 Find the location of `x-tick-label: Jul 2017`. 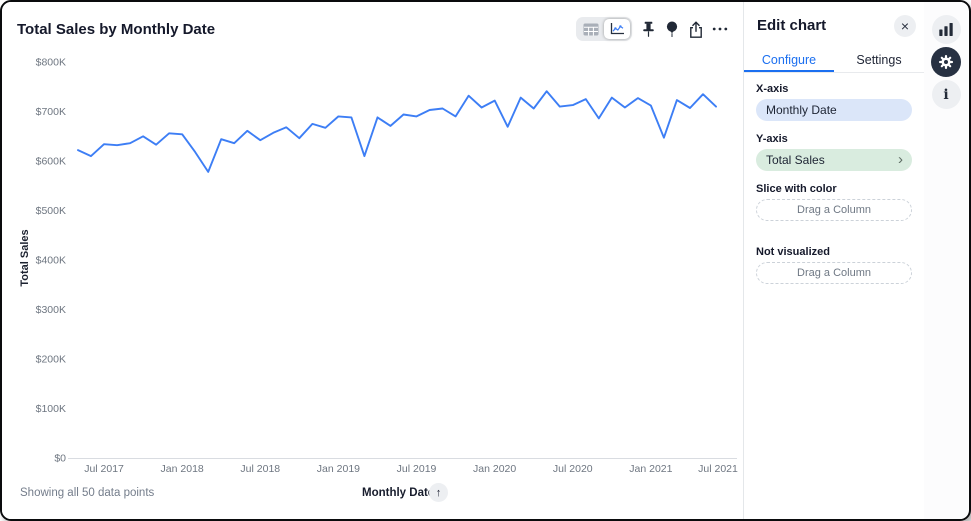

x-tick-label: Jul 2017 is located at coordinates (104, 469).